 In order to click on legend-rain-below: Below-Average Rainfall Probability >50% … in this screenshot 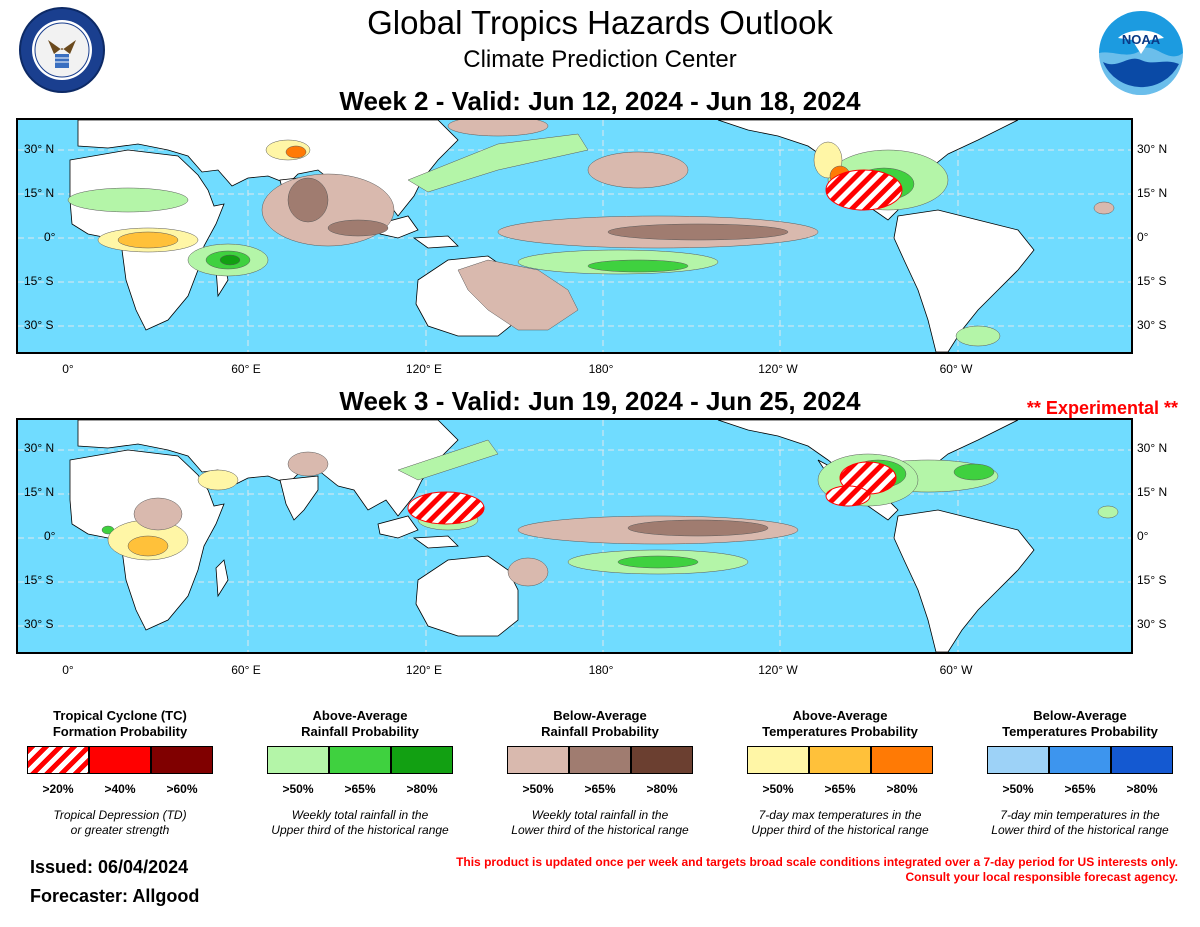, I will do `click(600, 776)`.